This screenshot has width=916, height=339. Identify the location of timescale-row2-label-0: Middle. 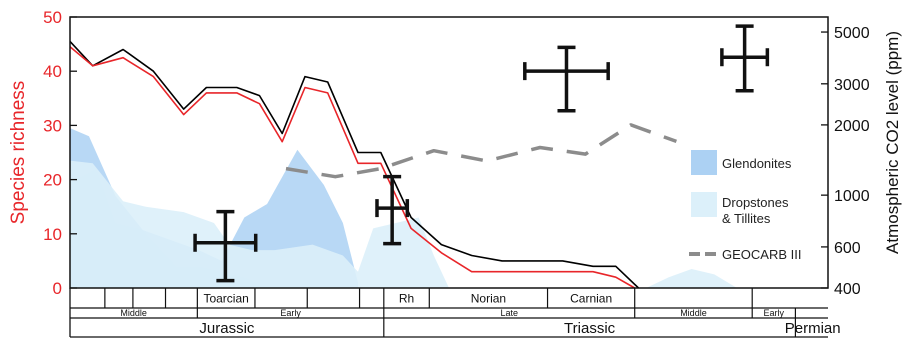
(133, 313).